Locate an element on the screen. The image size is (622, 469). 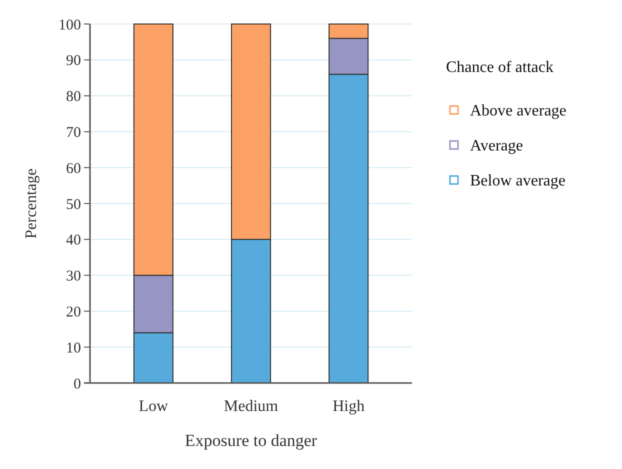
legend-title: Chance of attack is located at coordinates (500, 67).